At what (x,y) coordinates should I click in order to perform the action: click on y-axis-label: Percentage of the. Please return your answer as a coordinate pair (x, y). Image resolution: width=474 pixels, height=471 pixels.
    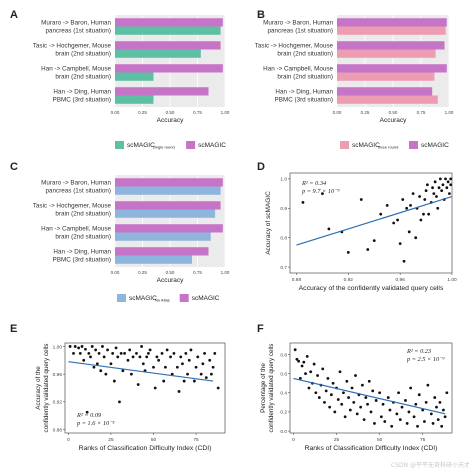
    Looking at the image, I should click on (263, 388).